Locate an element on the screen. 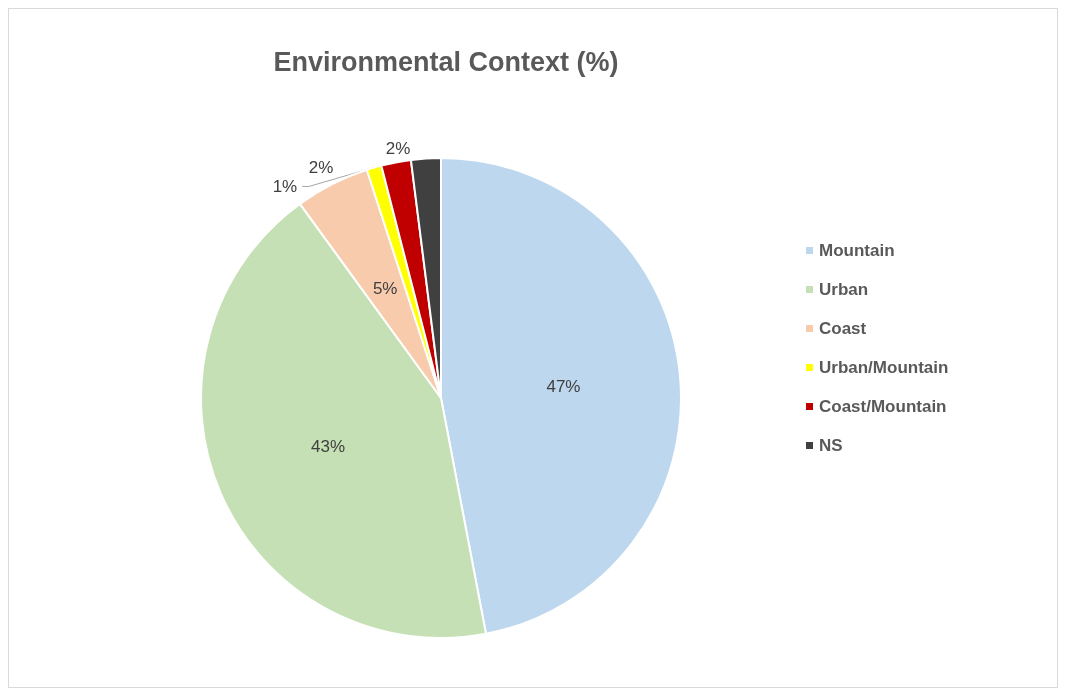  legend-label: Coast/Mountain is located at coordinates (883, 406).